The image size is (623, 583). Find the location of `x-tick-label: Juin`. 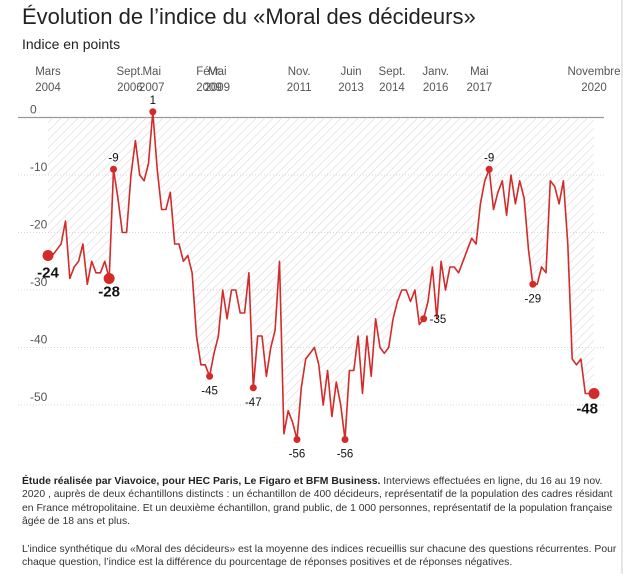

x-tick-label: Juin is located at coordinates (350, 72).